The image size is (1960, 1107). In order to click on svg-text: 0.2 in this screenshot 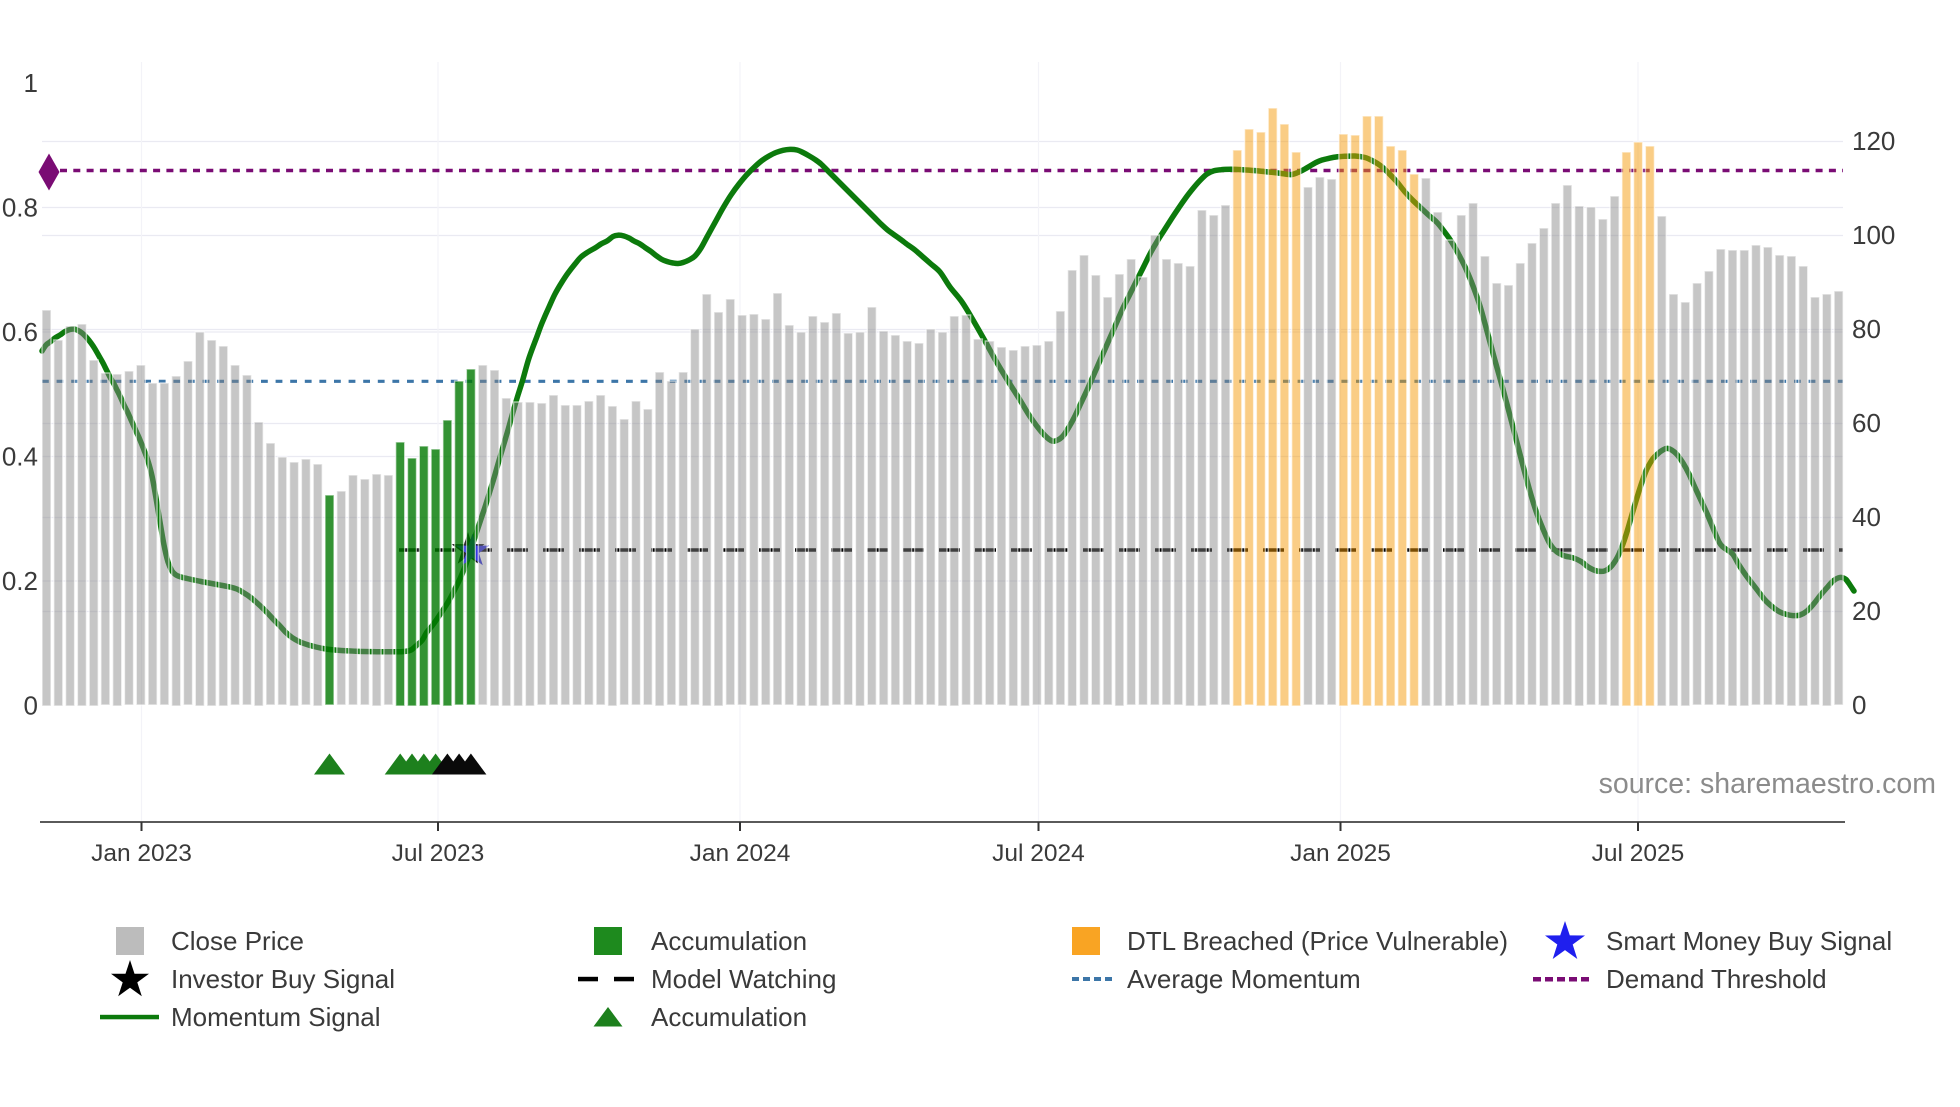, I will do `click(20, 581)`.